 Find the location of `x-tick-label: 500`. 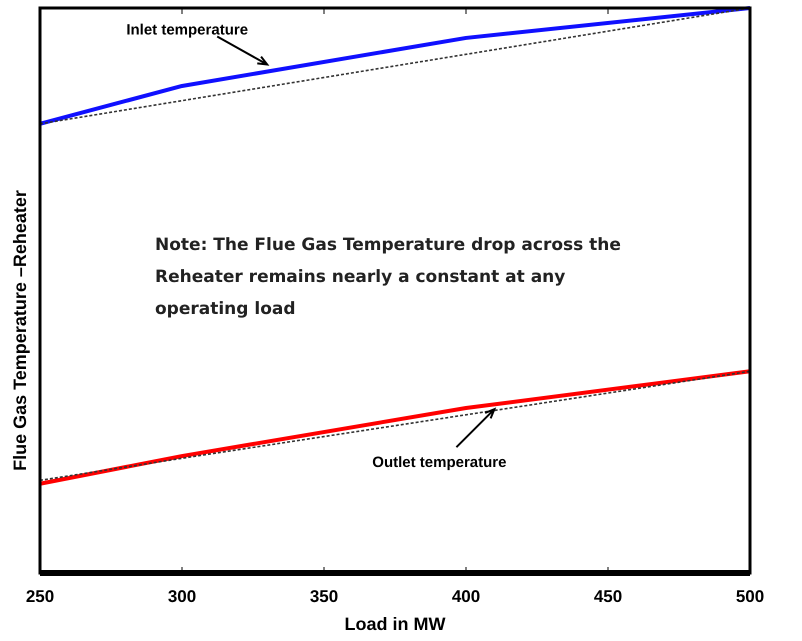

x-tick-label: 500 is located at coordinates (750, 596).